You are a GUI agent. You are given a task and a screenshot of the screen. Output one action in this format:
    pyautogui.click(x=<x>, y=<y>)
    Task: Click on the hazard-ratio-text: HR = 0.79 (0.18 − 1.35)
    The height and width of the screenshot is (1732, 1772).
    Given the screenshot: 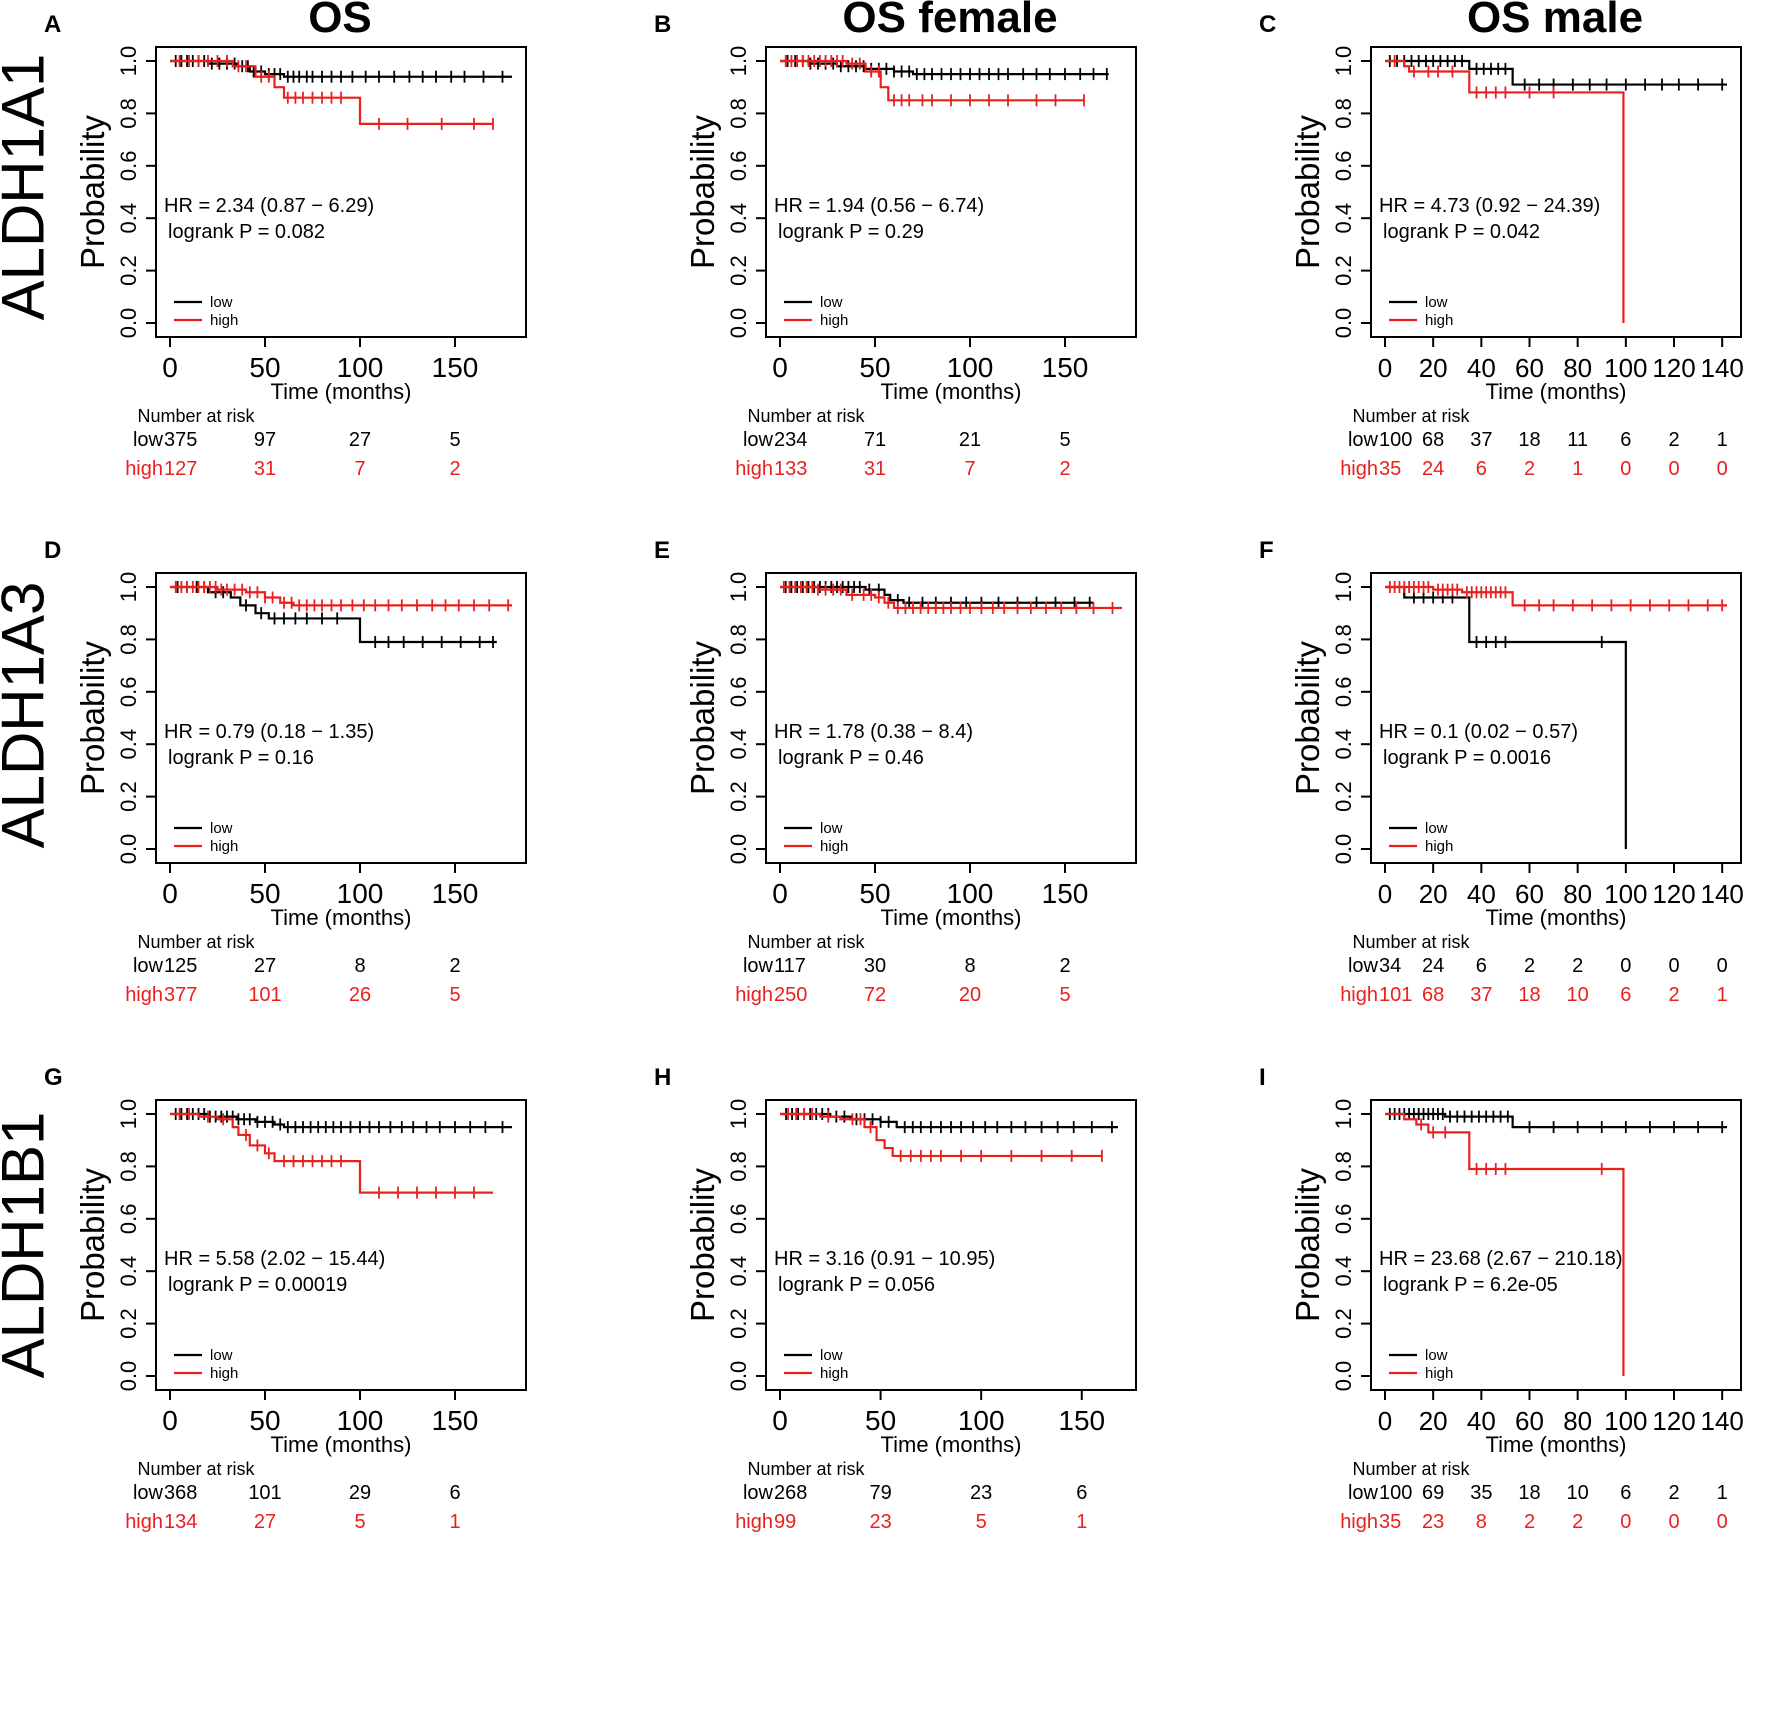 What is the action you would take?
    pyautogui.click(x=269, y=732)
    